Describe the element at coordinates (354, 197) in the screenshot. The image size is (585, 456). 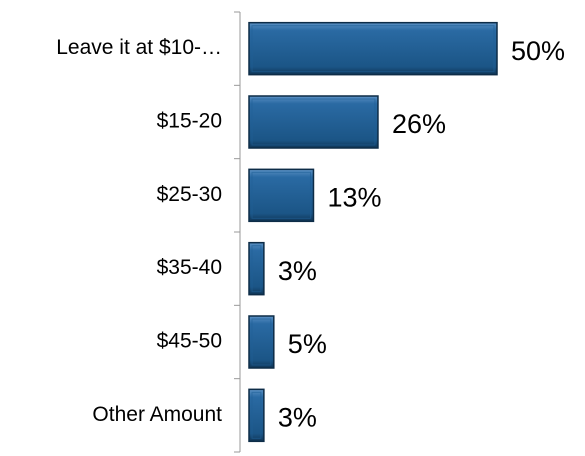
I see `value-label: 13%` at that location.